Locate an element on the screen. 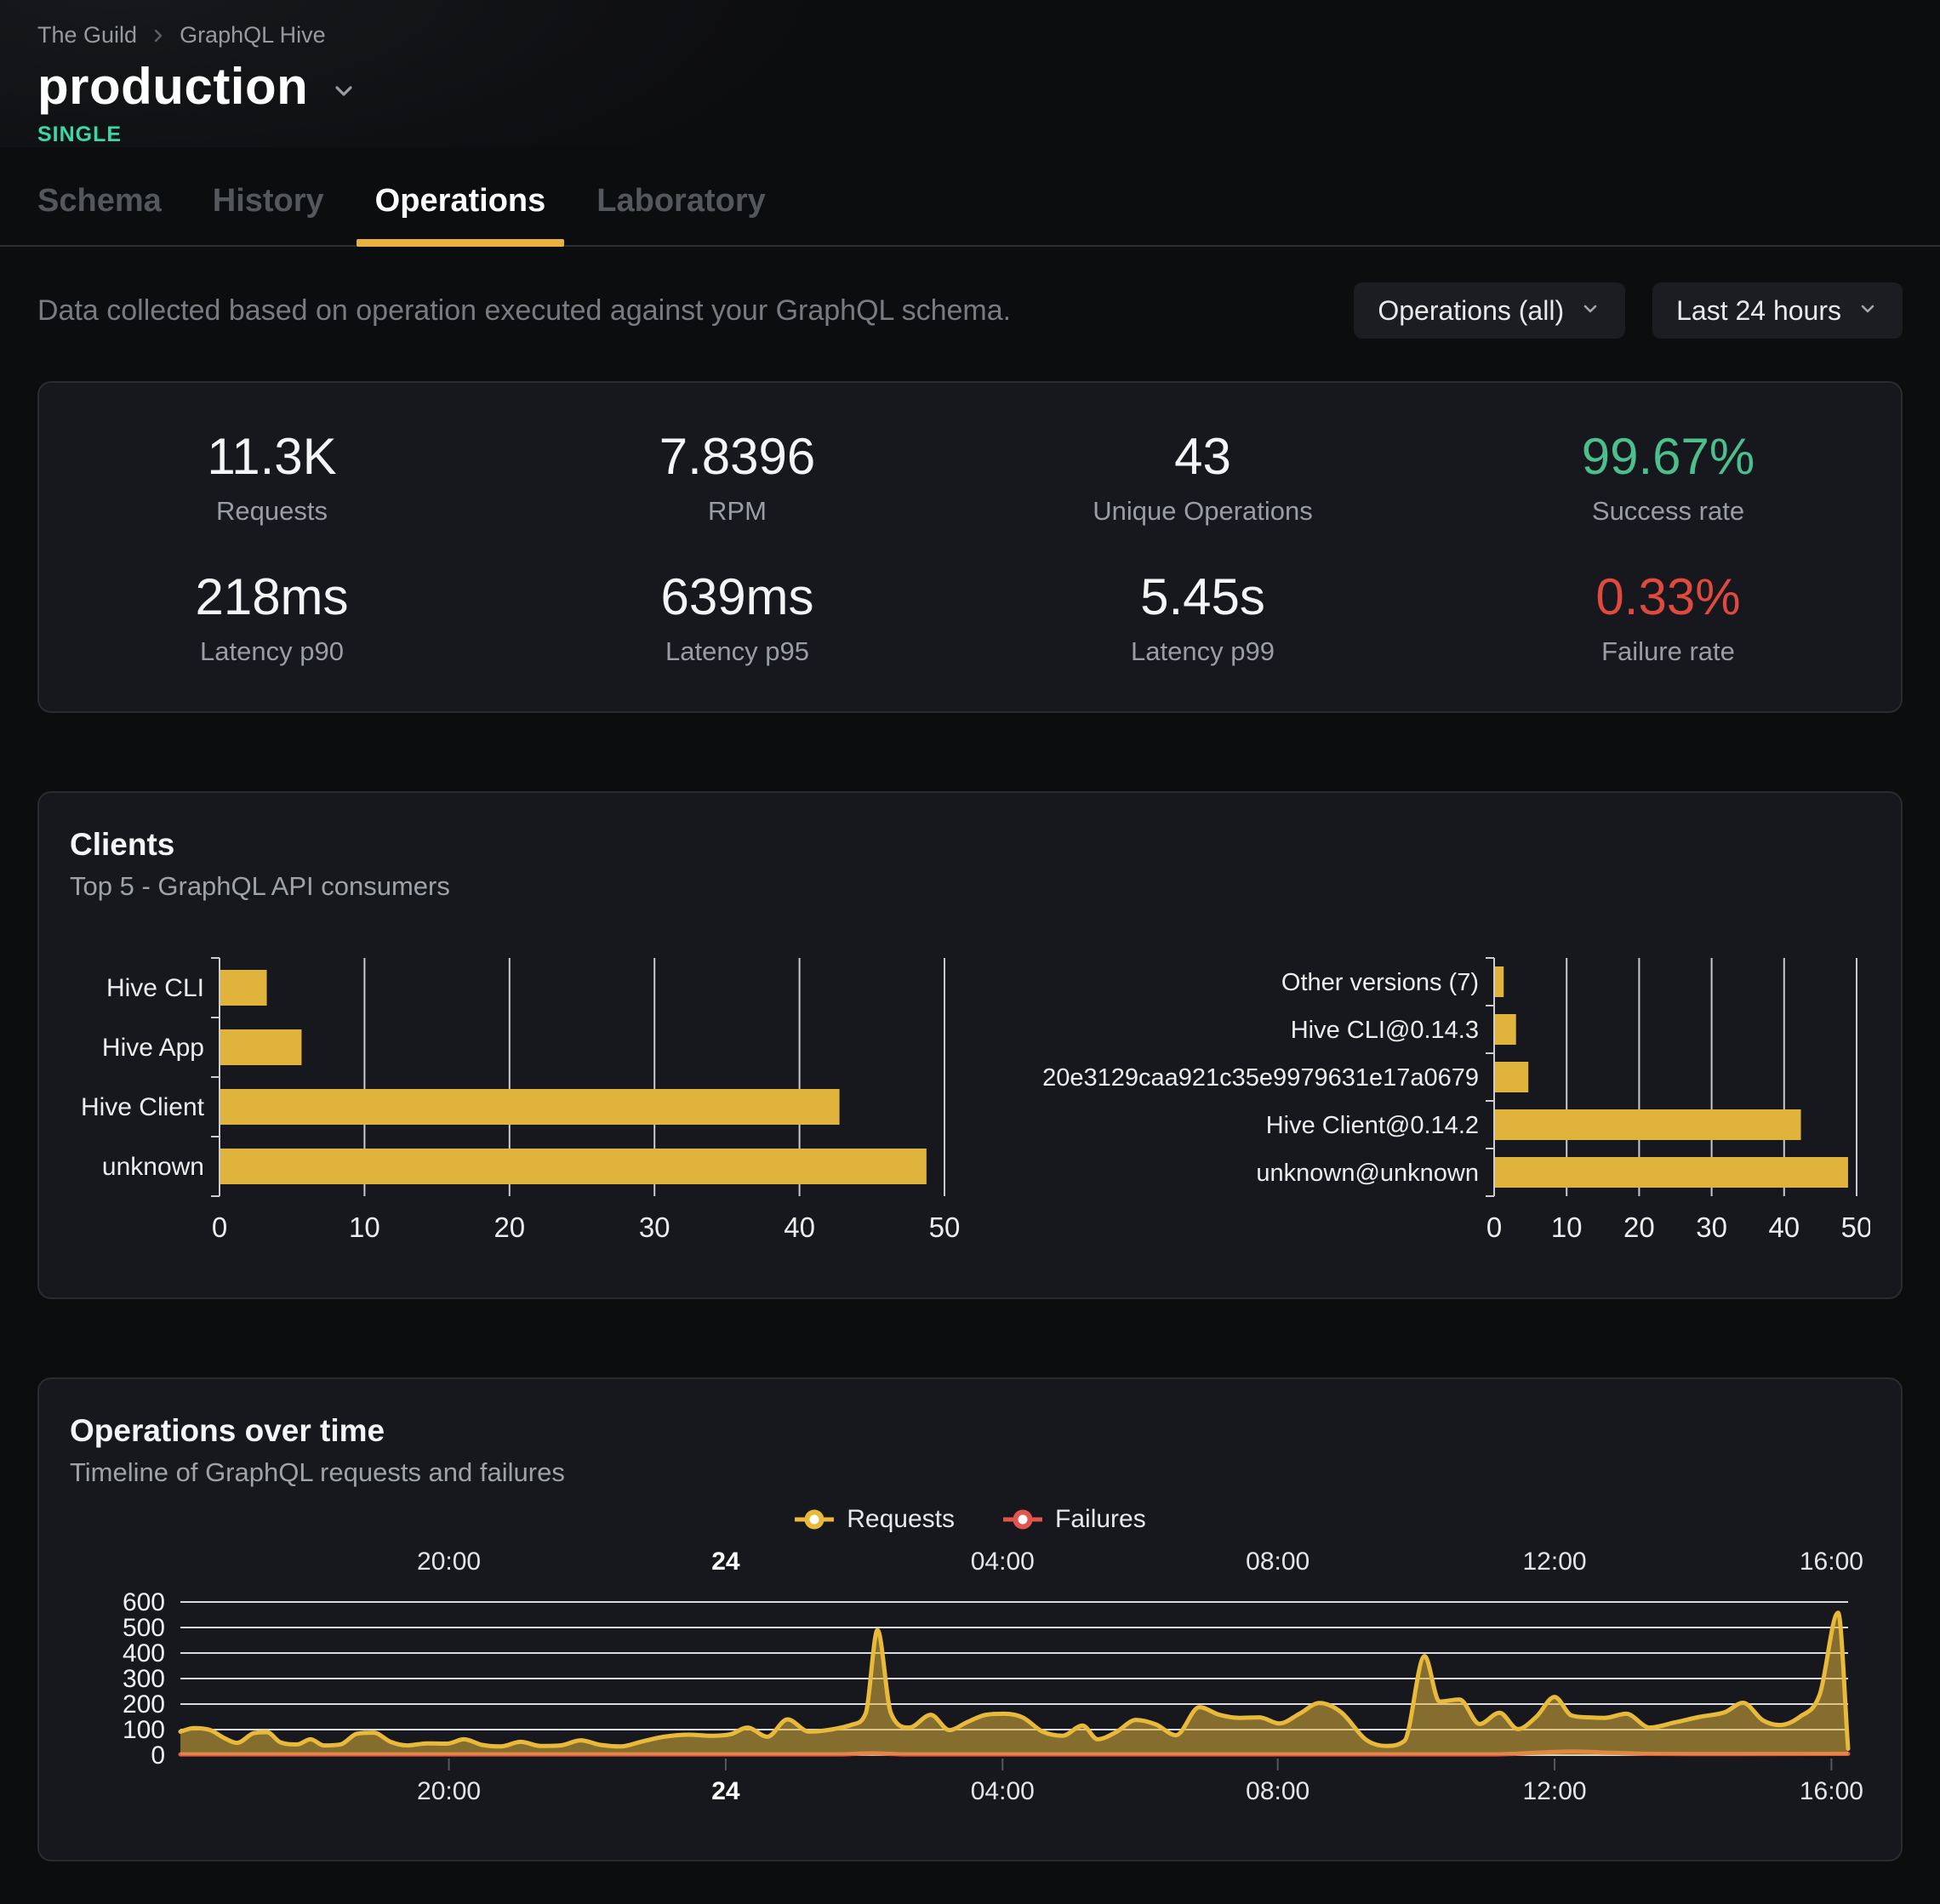 The image size is (1940, 1904). stat-requests: 11.3K Requests is located at coordinates (272, 477).